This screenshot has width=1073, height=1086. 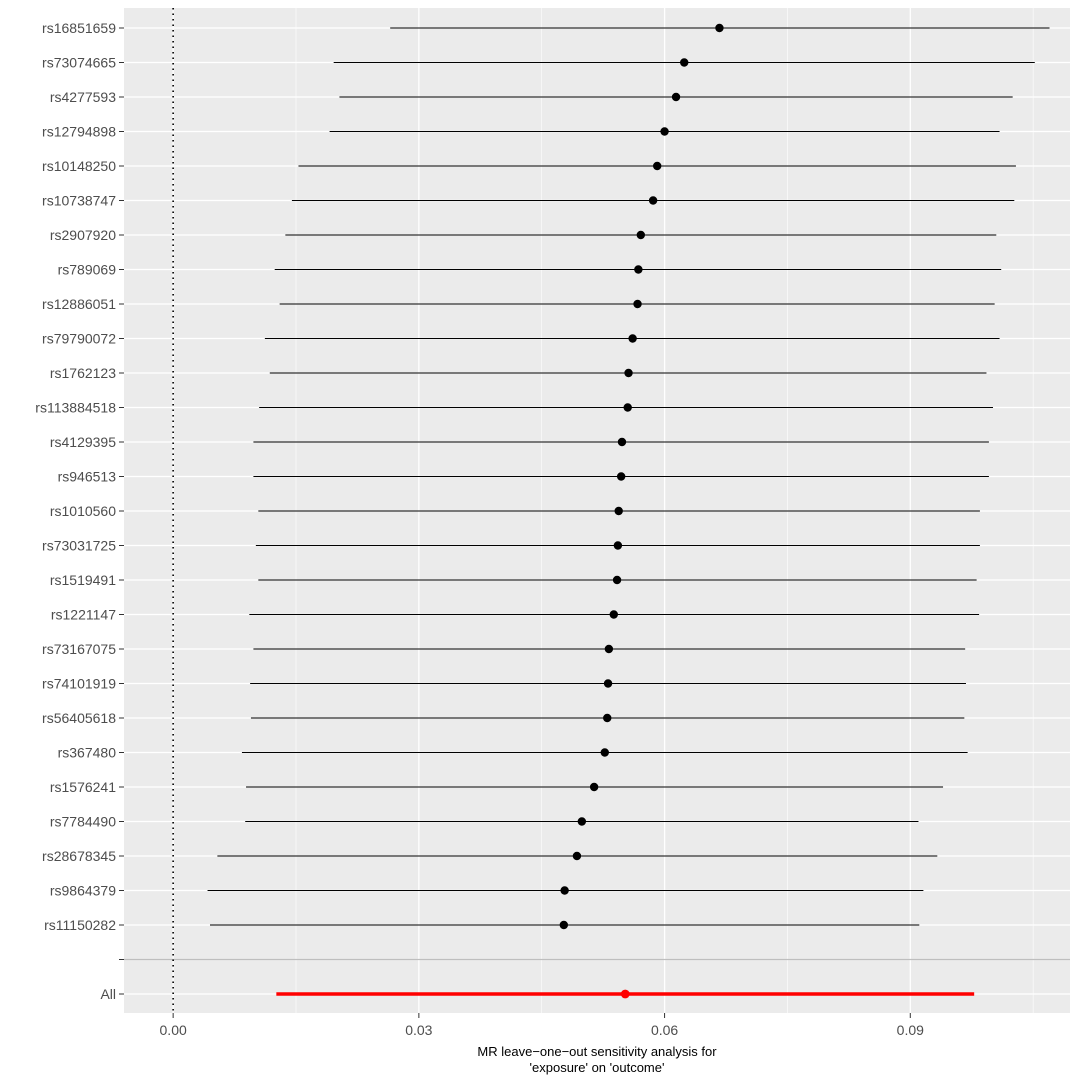 I want to click on x-tick-label: 0.09, so click(x=910, y=1030).